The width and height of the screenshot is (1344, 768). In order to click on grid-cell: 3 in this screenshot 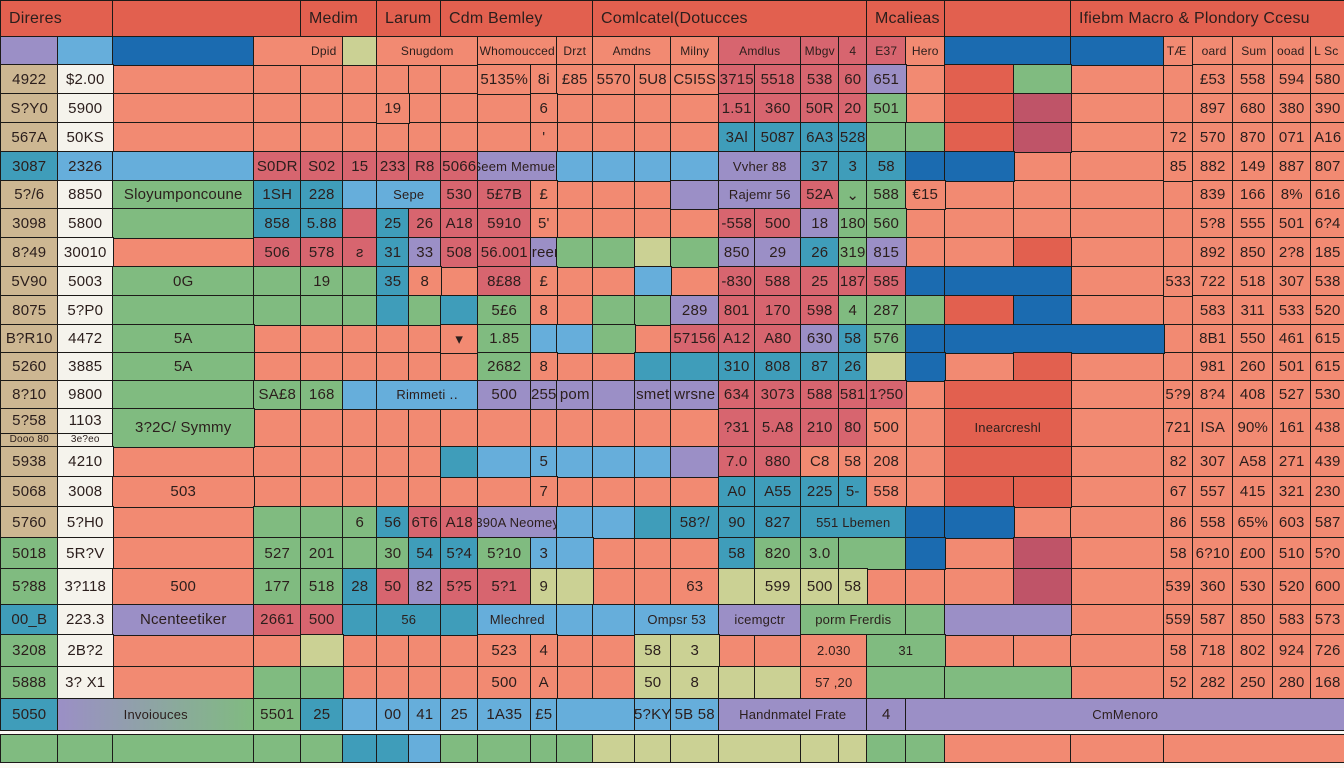, I will do `click(695, 651)`.